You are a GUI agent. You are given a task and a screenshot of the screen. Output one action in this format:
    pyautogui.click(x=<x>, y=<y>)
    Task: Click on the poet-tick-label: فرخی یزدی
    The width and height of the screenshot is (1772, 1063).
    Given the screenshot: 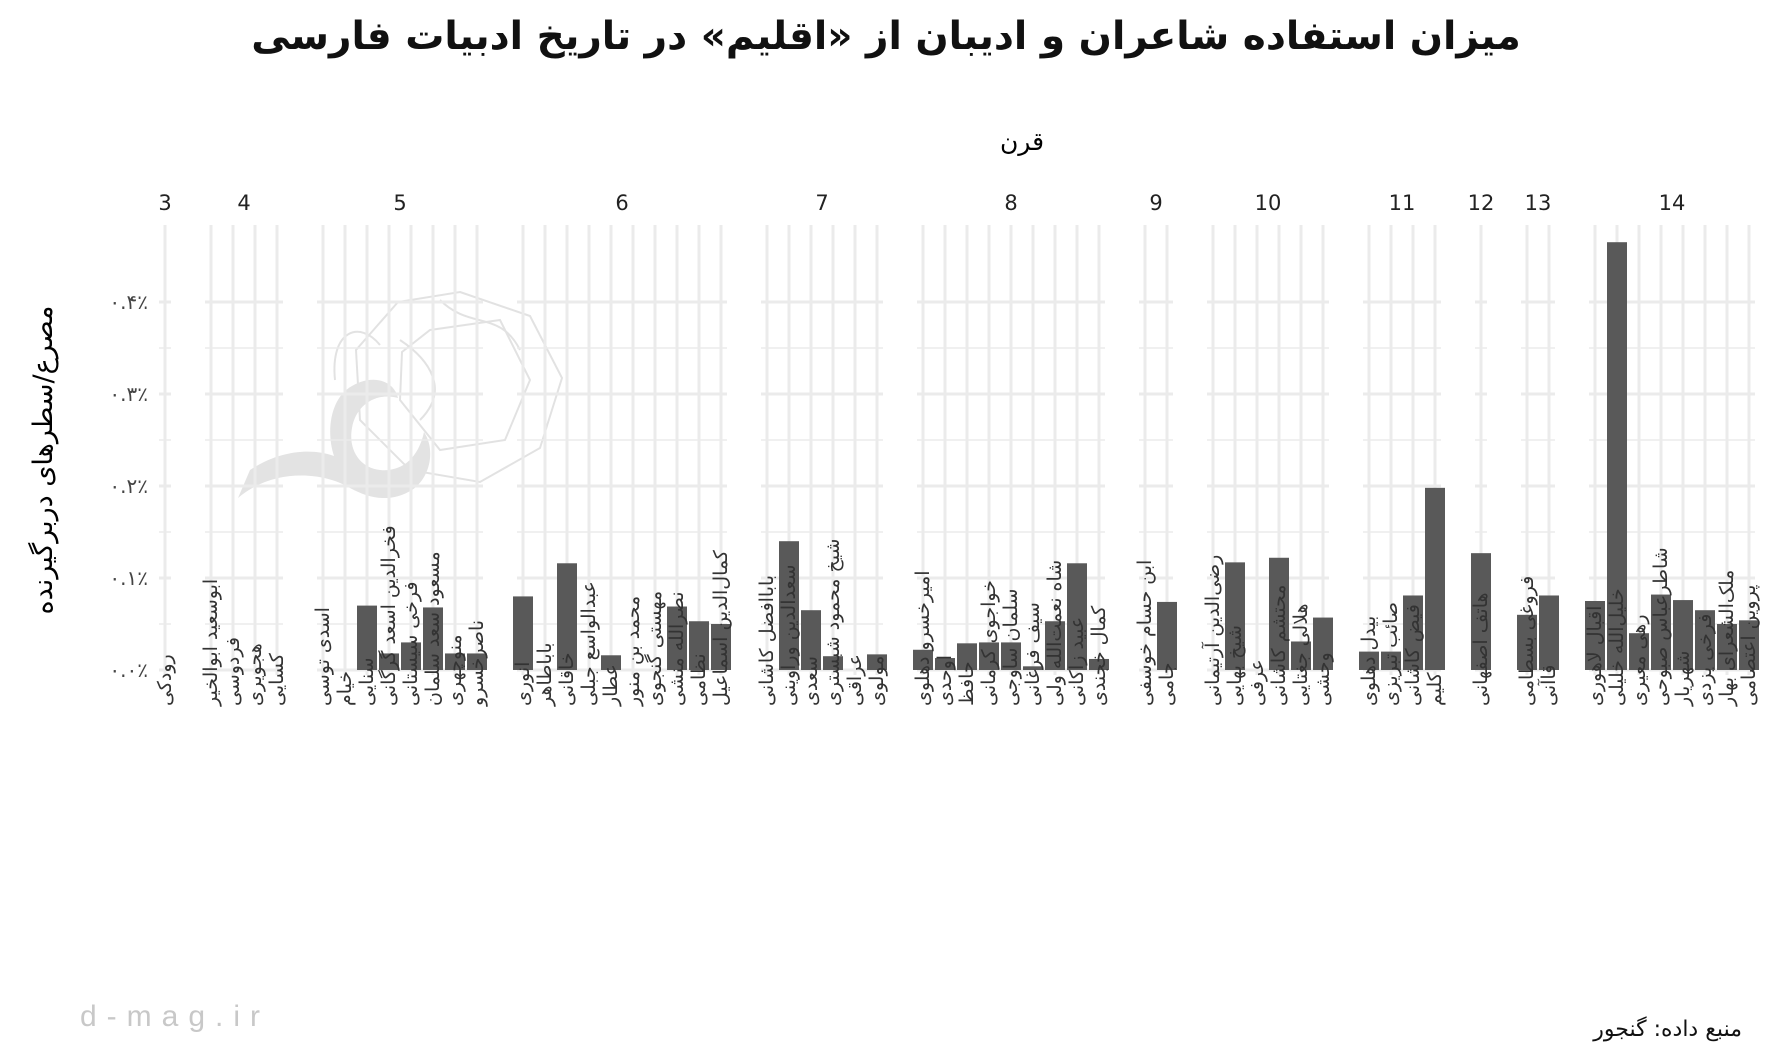 What is the action you would take?
    pyautogui.click(x=1705, y=660)
    